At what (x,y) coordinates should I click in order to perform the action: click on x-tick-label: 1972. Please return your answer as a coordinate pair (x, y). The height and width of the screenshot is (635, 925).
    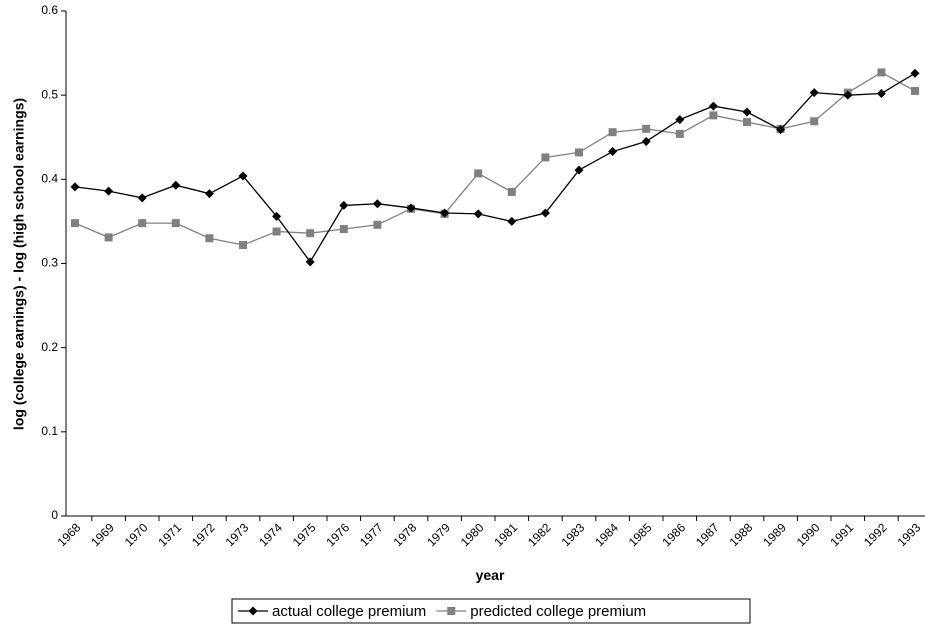
    Looking at the image, I should click on (203, 534).